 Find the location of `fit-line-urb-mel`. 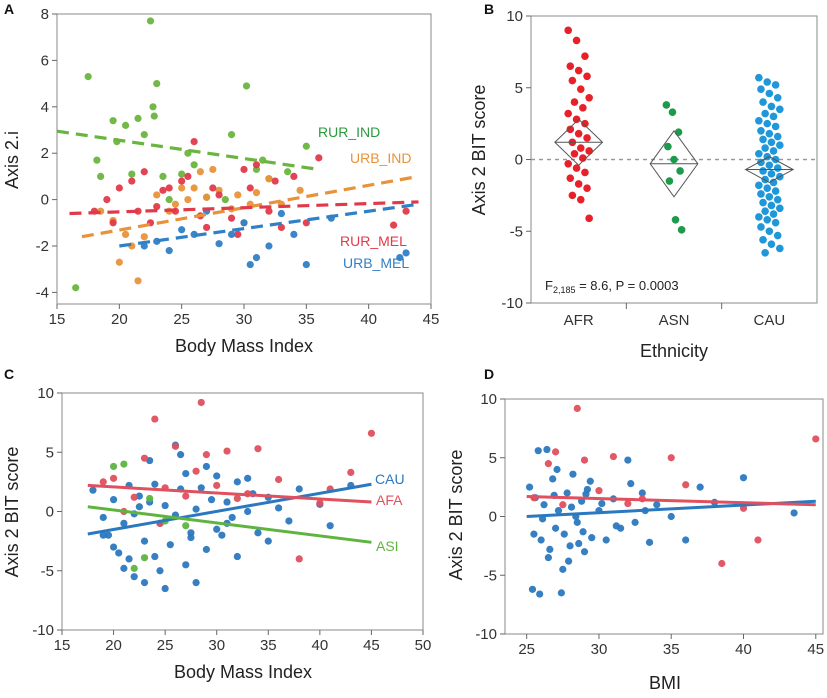

fit-line-urb-mel is located at coordinates (269, 225).